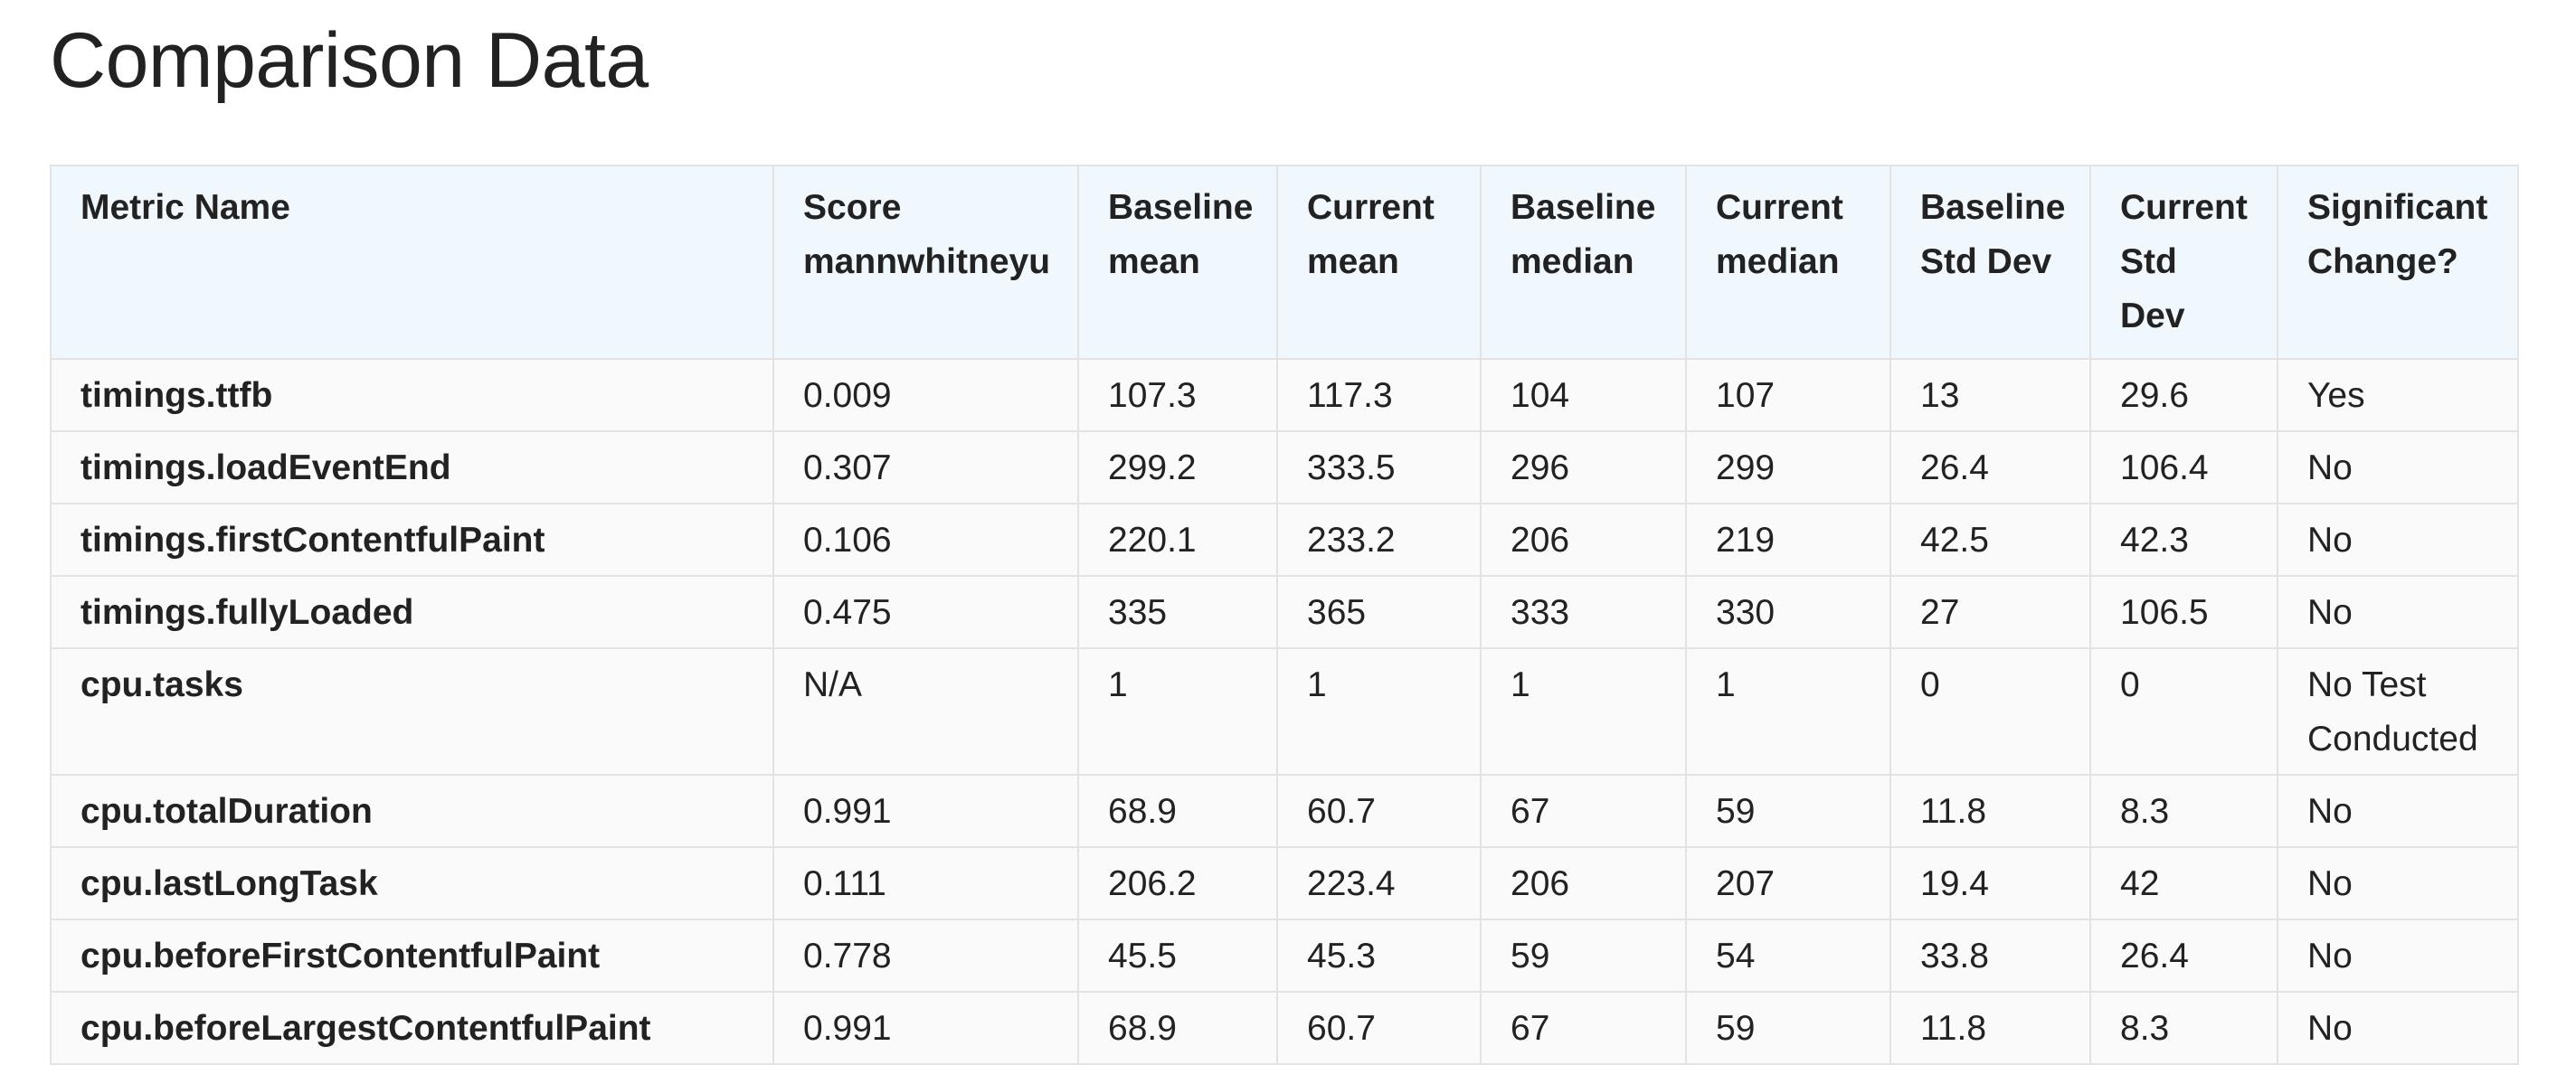  Describe the element at coordinates (926, 612) in the screenshot. I see `score-cell: 0.475` at that location.